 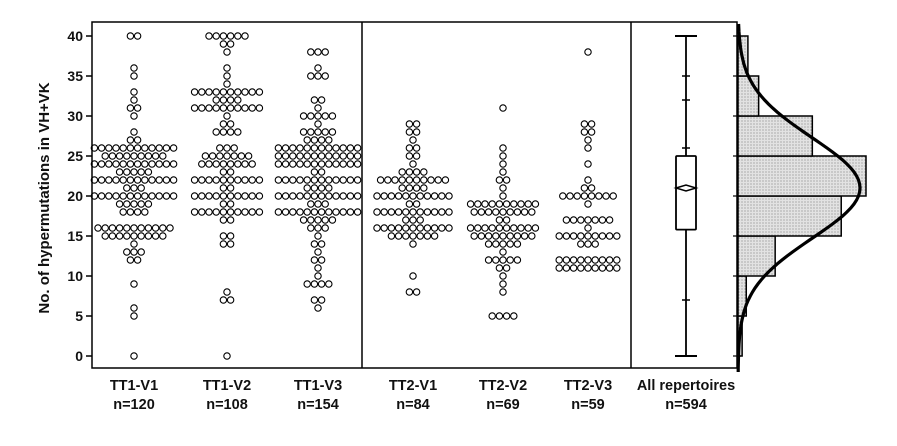 I want to click on y-tick-label: 20, so click(x=75, y=196).